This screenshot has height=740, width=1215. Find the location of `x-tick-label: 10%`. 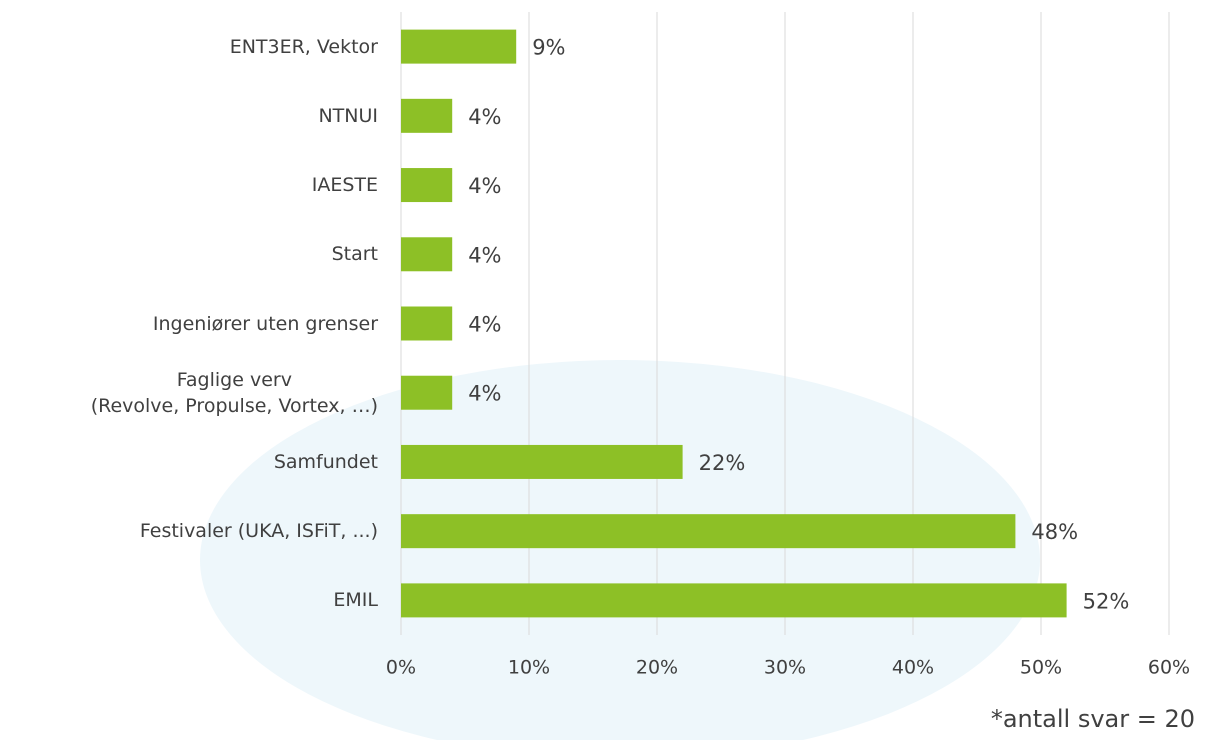

x-tick-label: 10% is located at coordinates (529, 668).